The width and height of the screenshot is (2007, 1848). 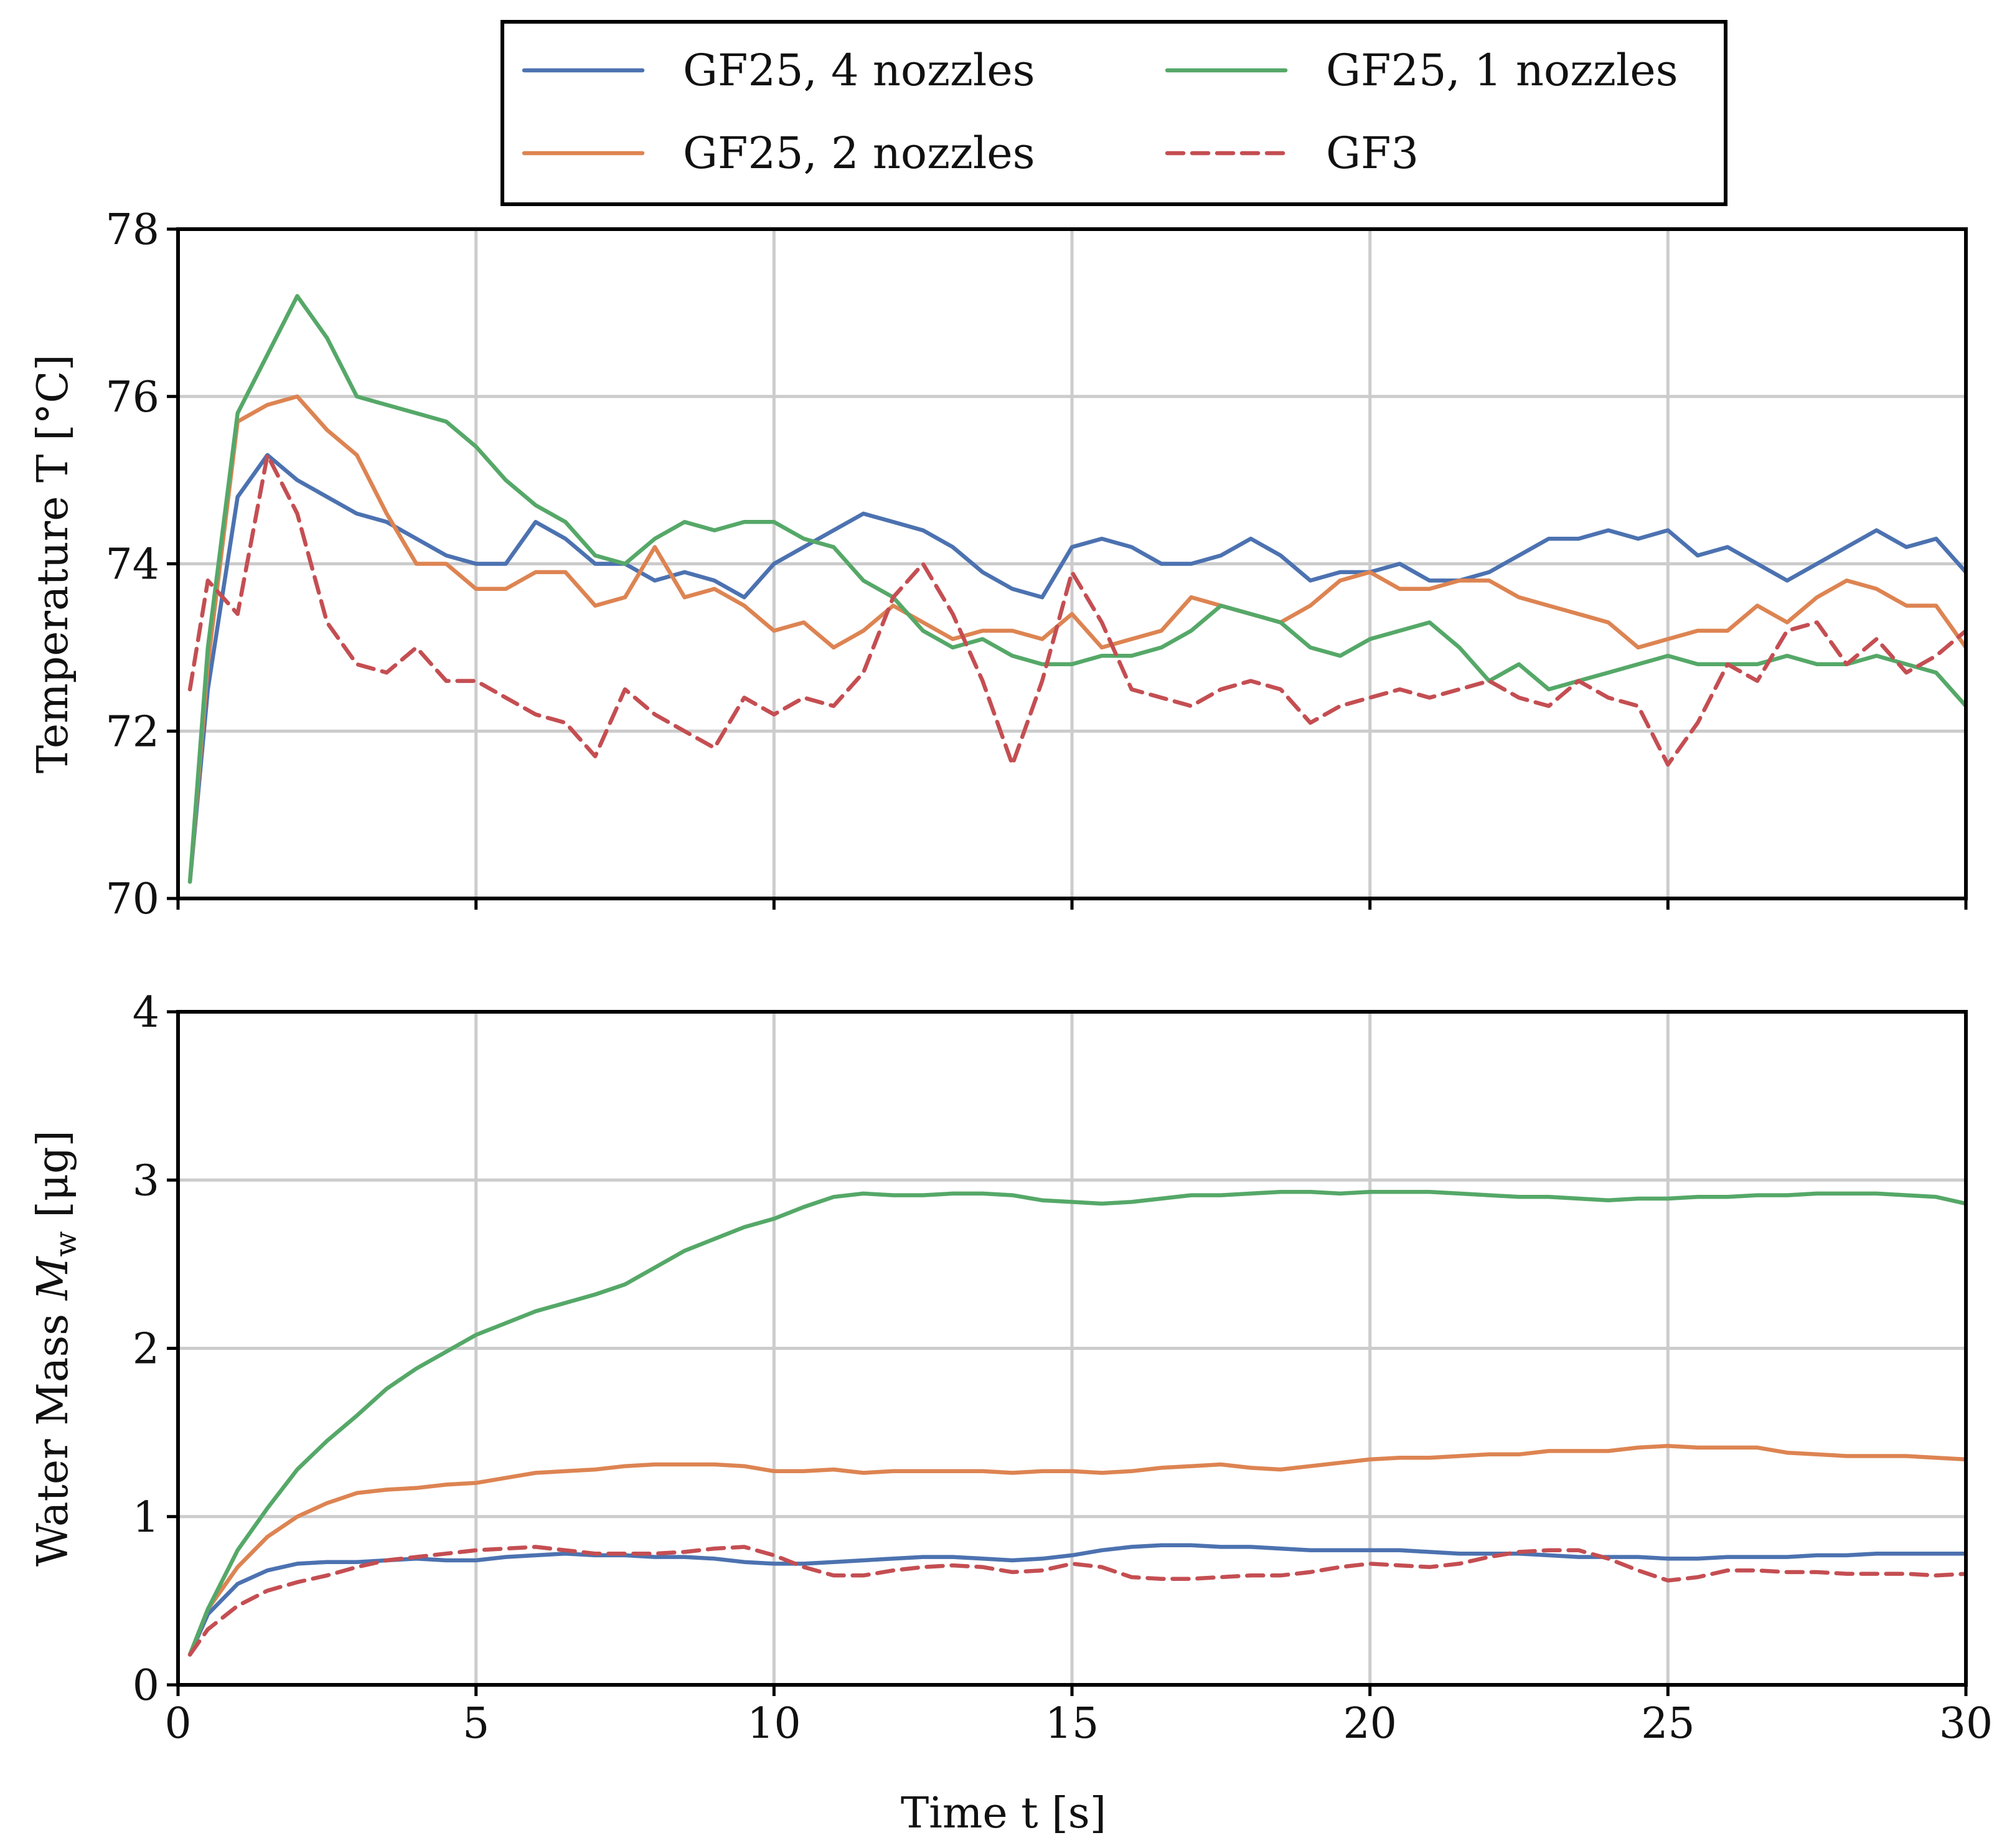 I want to click on mass-ytick-label-1: 1, so click(x=146, y=1517).